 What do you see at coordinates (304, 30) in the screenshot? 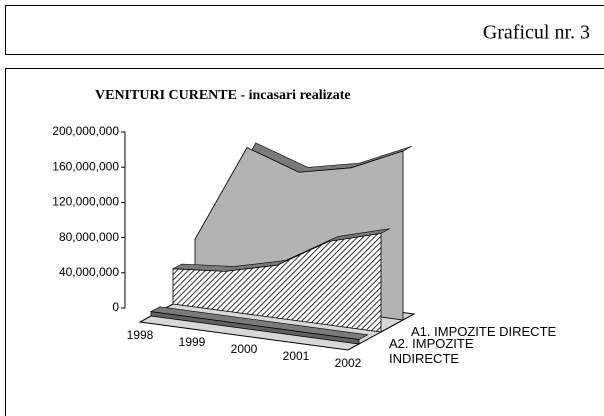
I see `header-box` at bounding box center [304, 30].